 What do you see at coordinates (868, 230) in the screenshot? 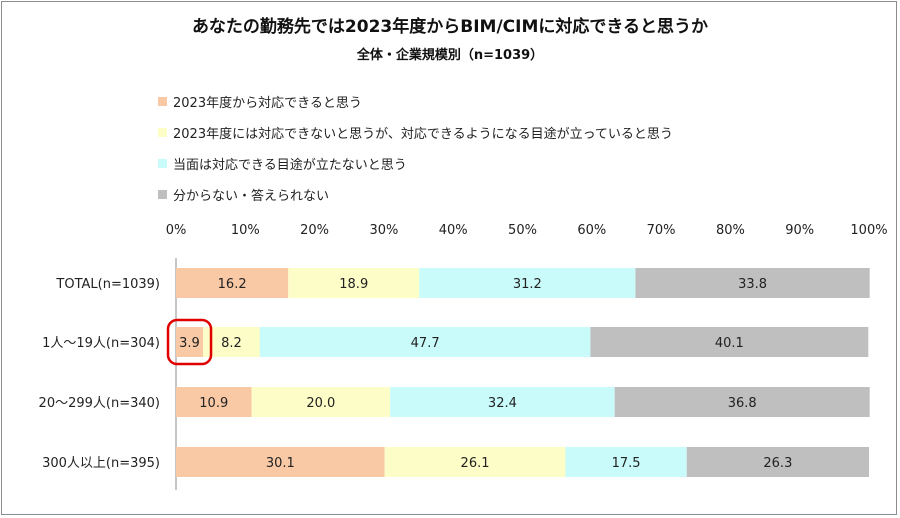
I see `x-tick-label: 100%` at bounding box center [868, 230].